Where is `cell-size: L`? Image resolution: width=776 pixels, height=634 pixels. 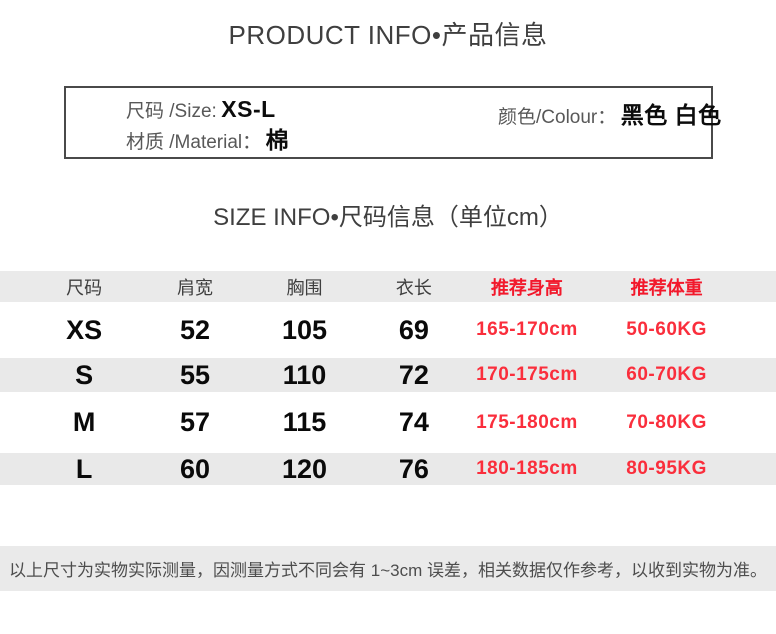
cell-size: L is located at coordinates (84, 468).